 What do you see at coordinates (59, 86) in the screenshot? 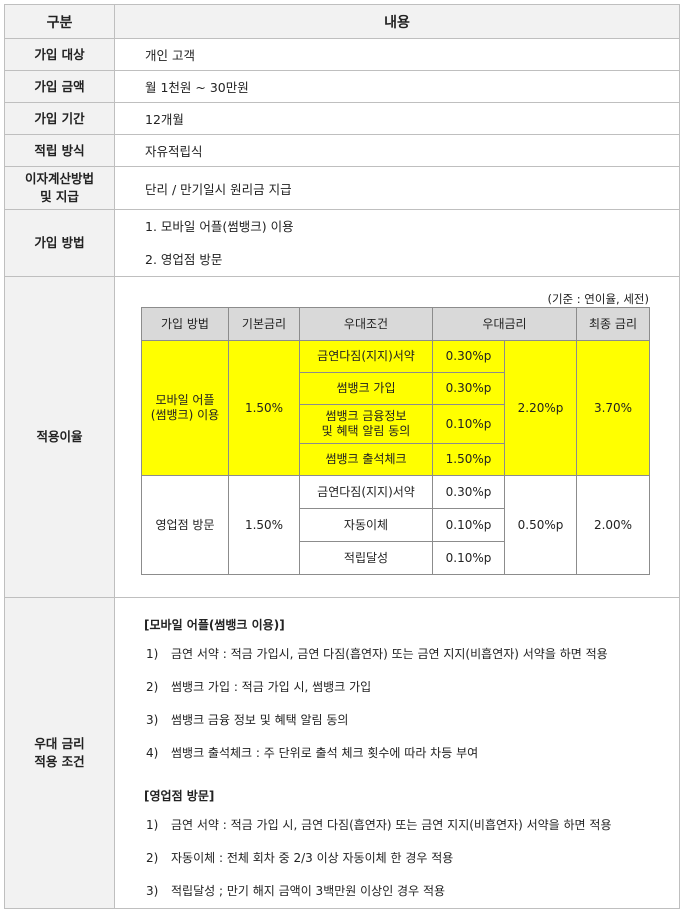
I see `amount-label: 가입 금액` at bounding box center [59, 86].